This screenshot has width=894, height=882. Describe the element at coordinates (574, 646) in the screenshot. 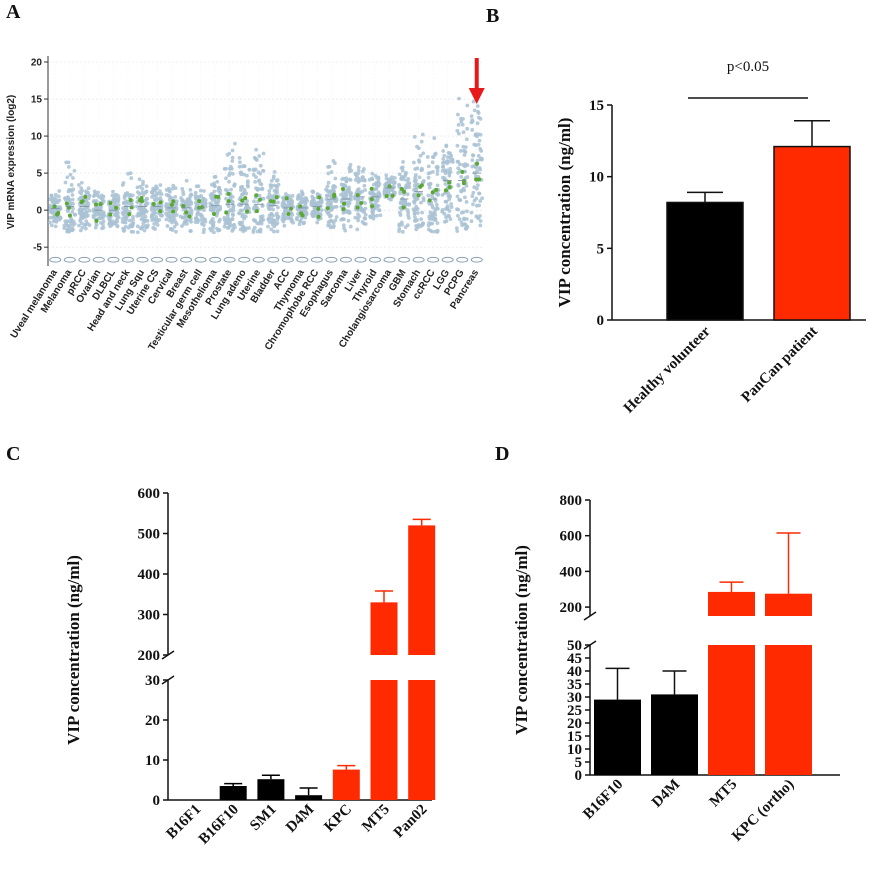

I see `d-ytick-label: 50` at that location.